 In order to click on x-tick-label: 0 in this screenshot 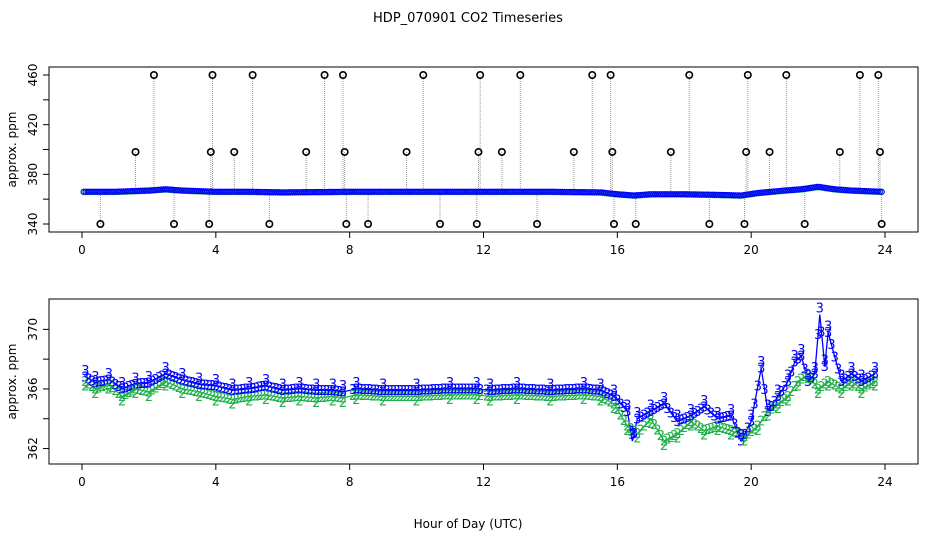, I will do `click(82, 250)`.